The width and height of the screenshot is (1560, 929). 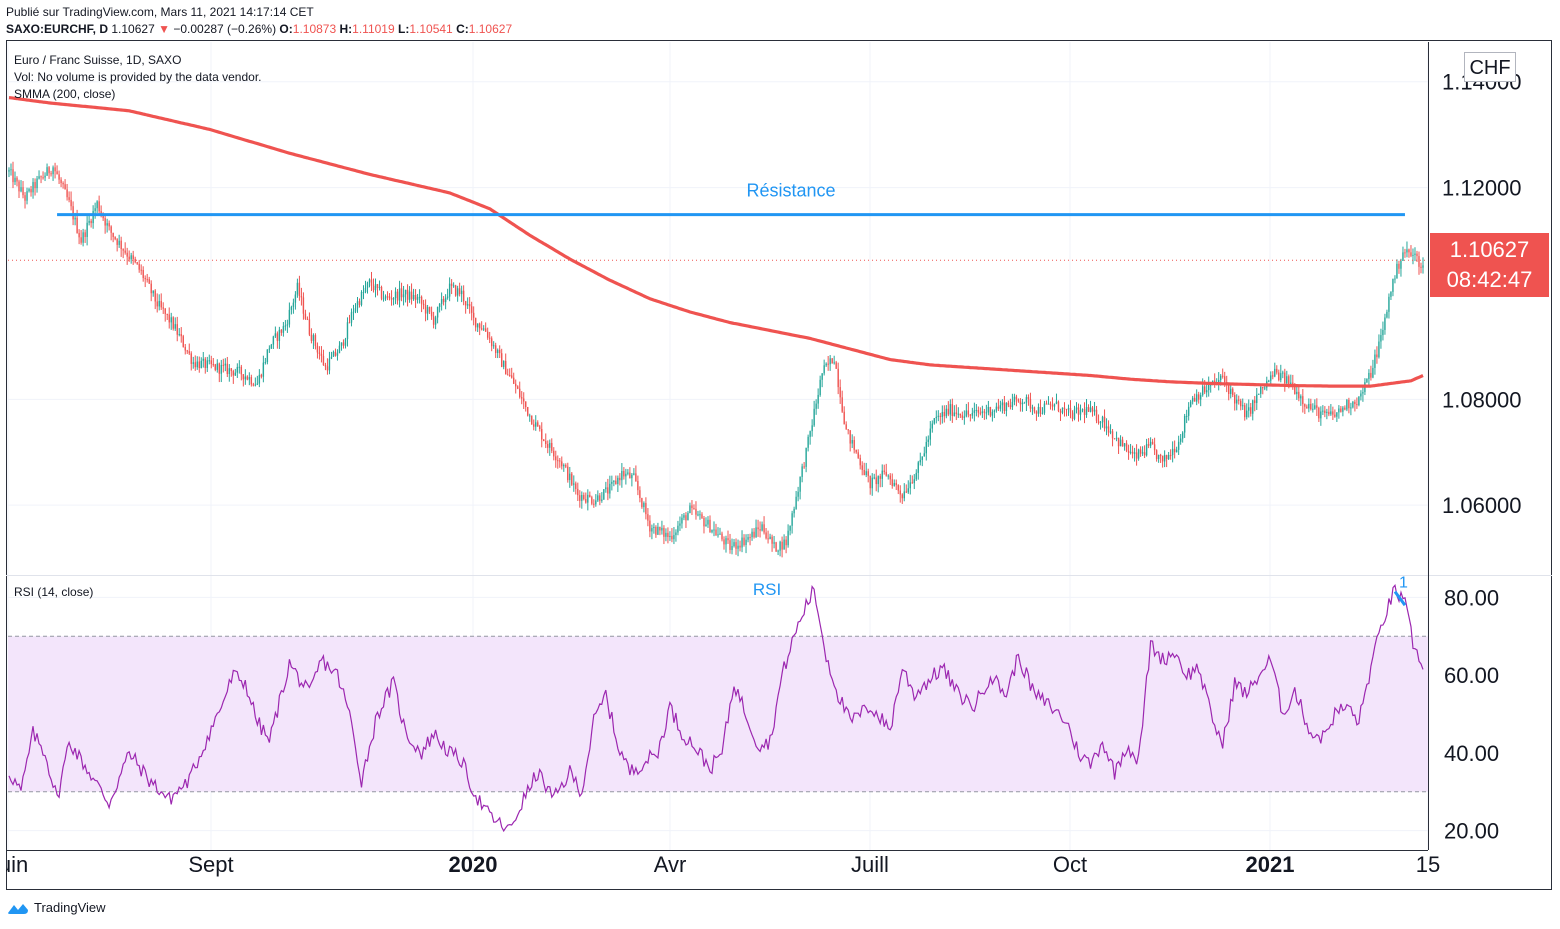 What do you see at coordinates (56, 907) in the screenshot?
I see `footer-brand: TradingView` at bounding box center [56, 907].